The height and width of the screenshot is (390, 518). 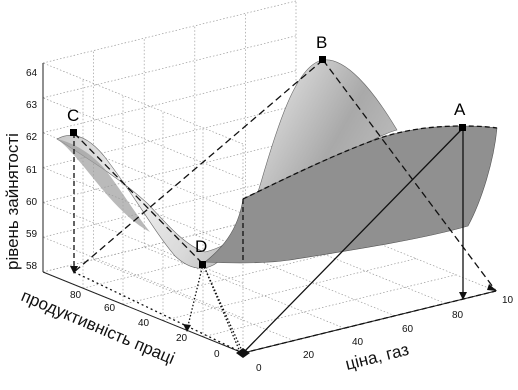 I want to click on y-axis-title: продуктивність праці, so click(x=97, y=327).